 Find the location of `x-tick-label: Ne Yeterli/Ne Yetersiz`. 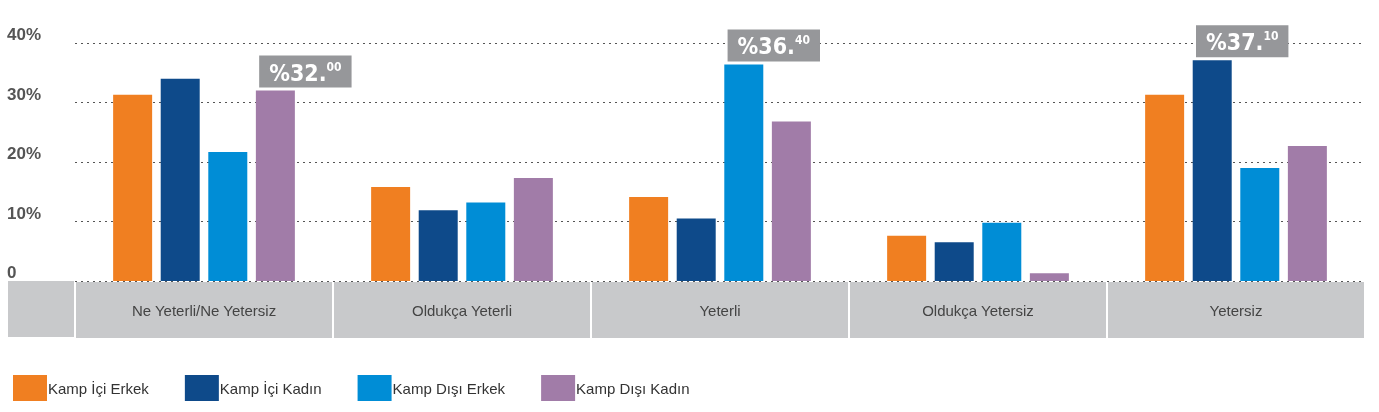

x-tick-label: Ne Yeterli/Ne Yetersiz is located at coordinates (204, 310).